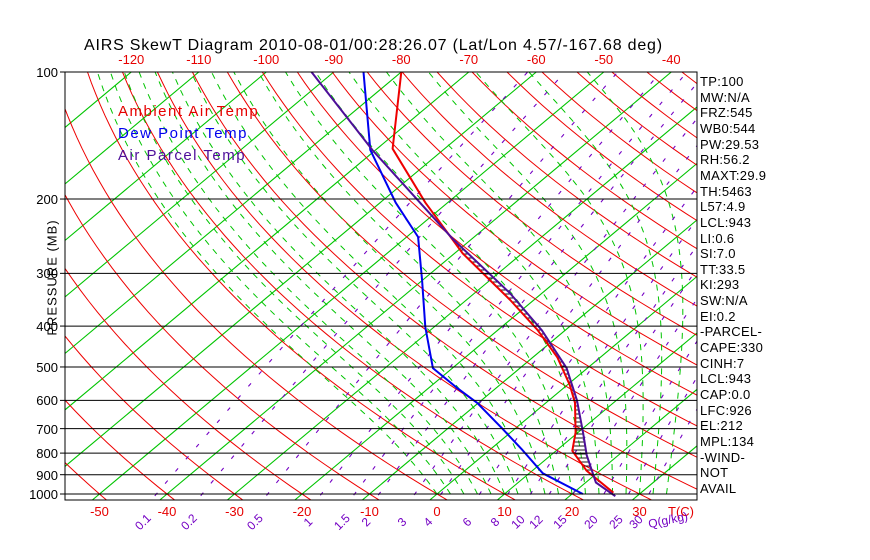 The height and width of the screenshot is (560, 870). I want to click on pressure-tick-label: 800, so click(47, 454).